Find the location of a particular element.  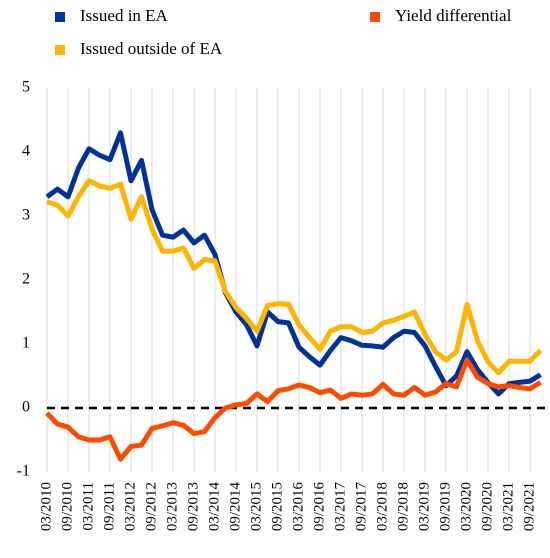

x-tick-label: 09/2010 is located at coordinates (67, 506).